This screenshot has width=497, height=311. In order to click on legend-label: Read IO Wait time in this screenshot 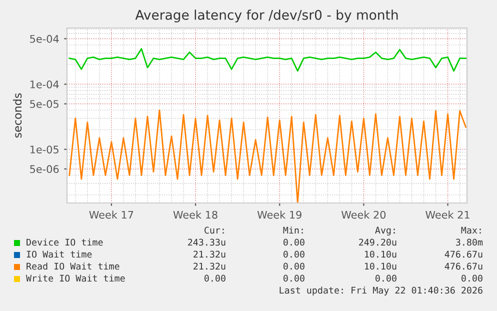, I will do `click(73, 266)`.